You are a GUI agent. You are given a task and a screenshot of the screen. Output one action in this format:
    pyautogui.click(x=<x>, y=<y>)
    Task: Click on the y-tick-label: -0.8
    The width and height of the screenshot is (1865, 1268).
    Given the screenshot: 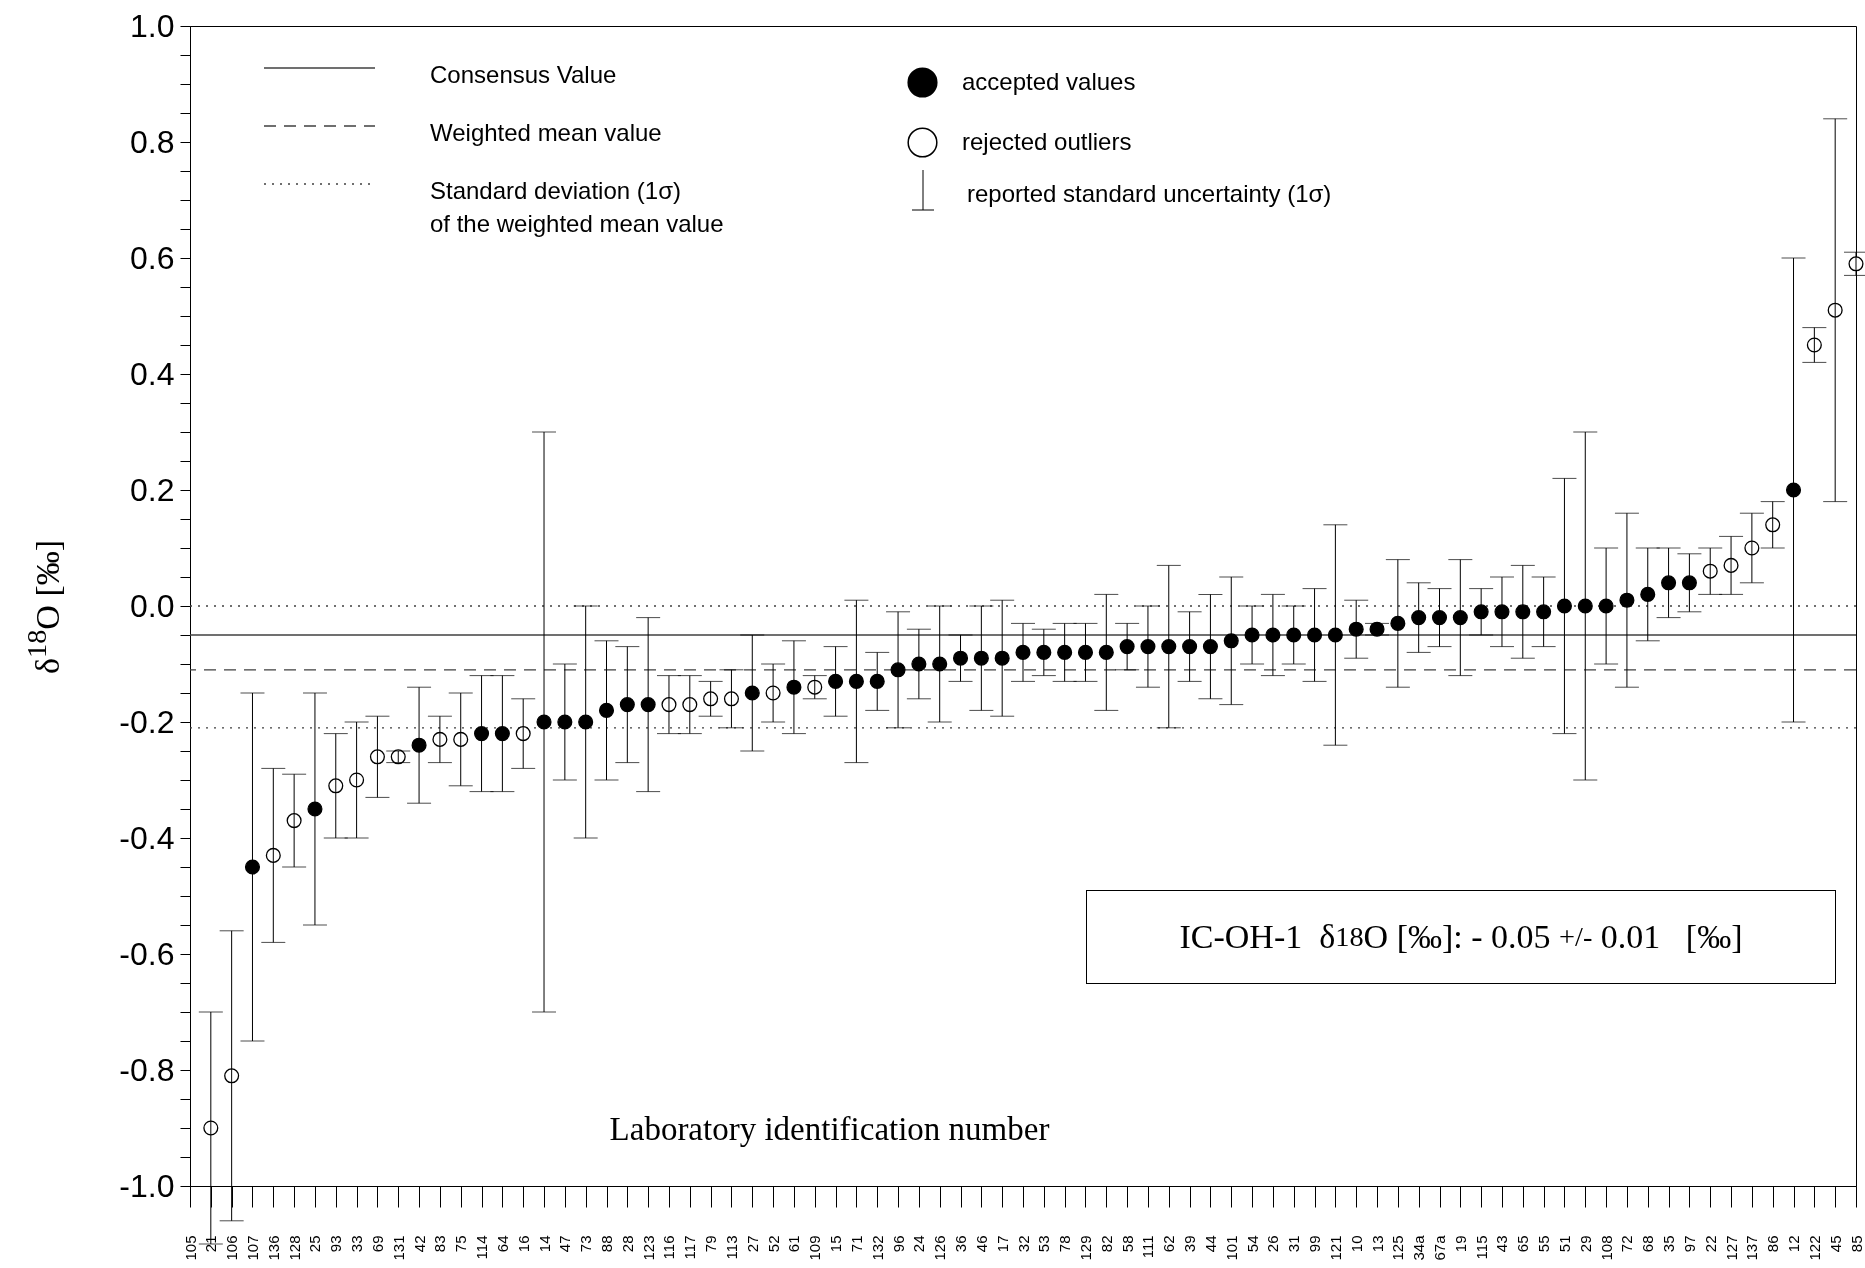 What is the action you would take?
    pyautogui.click(x=147, y=1069)
    